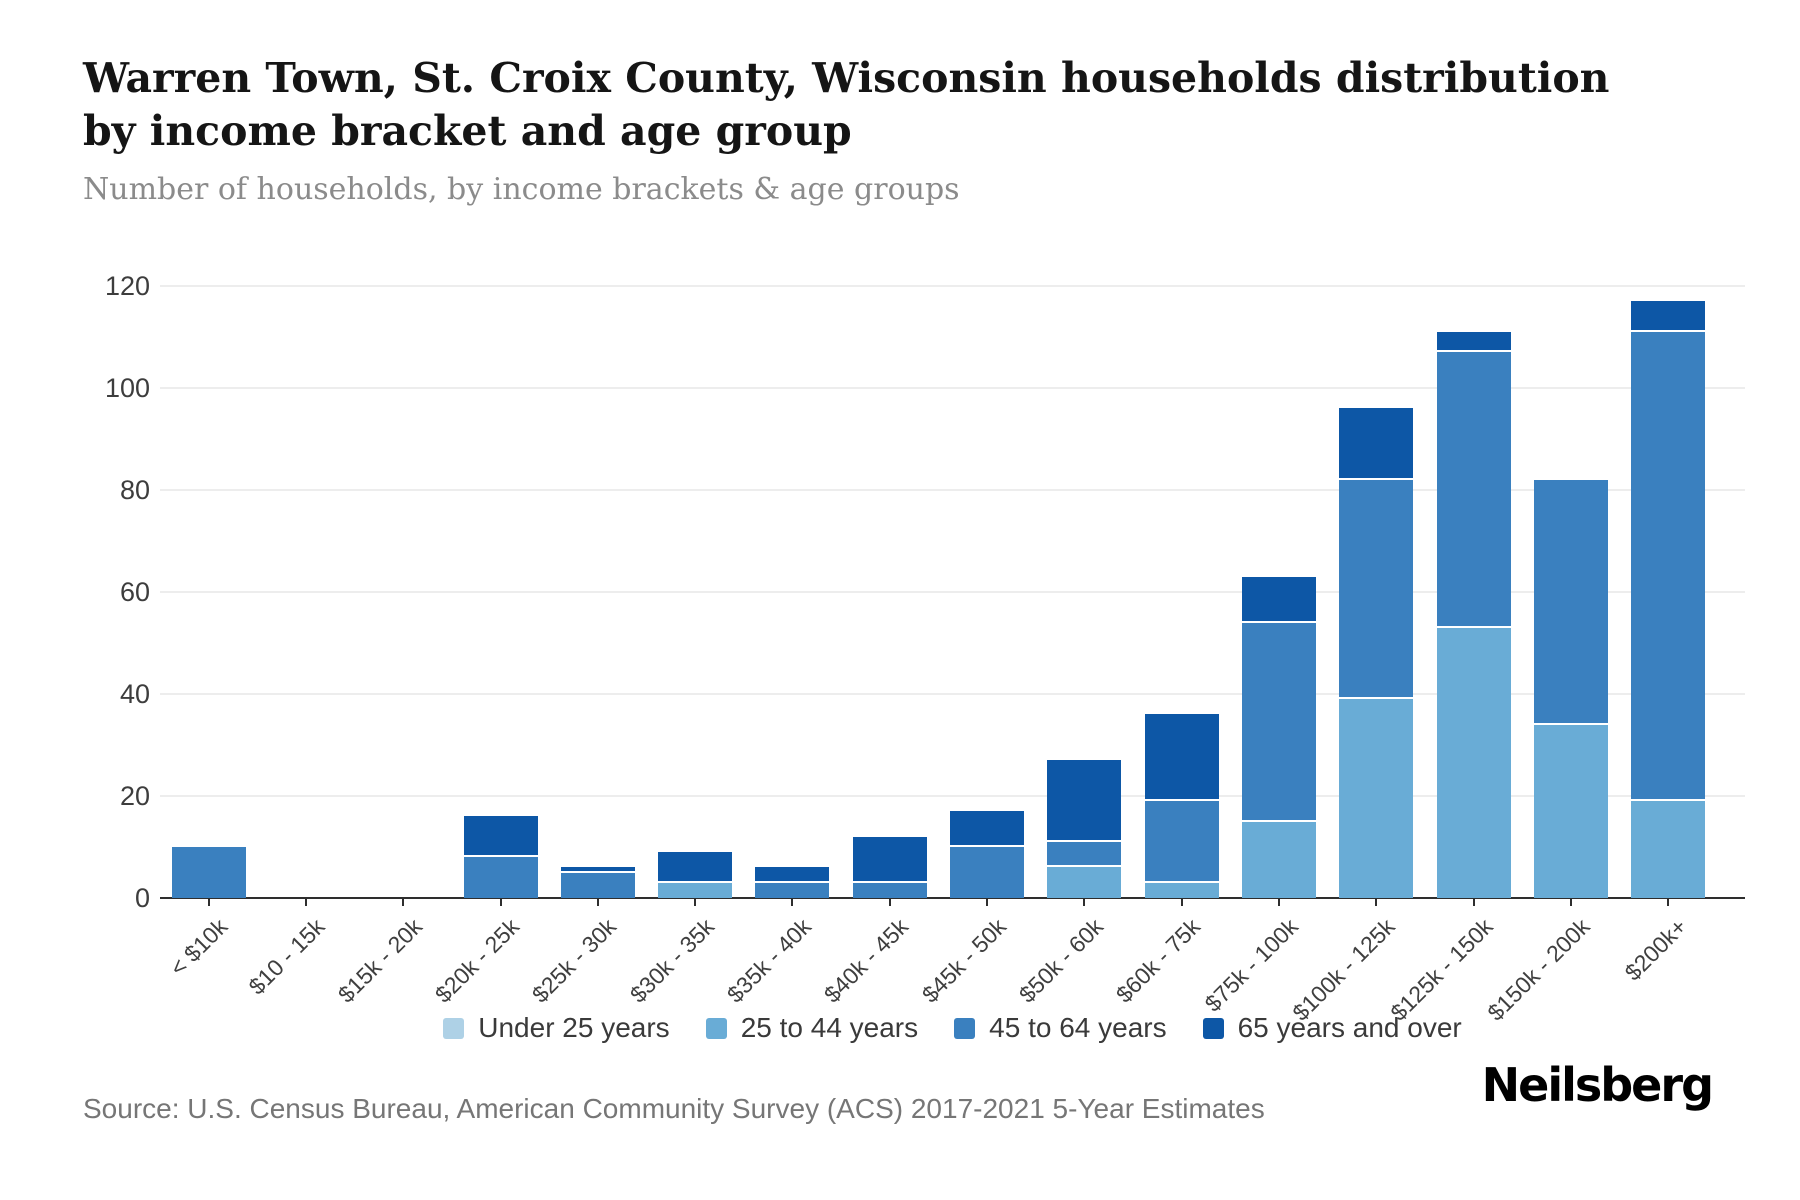  What do you see at coordinates (134, 796) in the screenshot?
I see `y-tick-label-20: 20` at bounding box center [134, 796].